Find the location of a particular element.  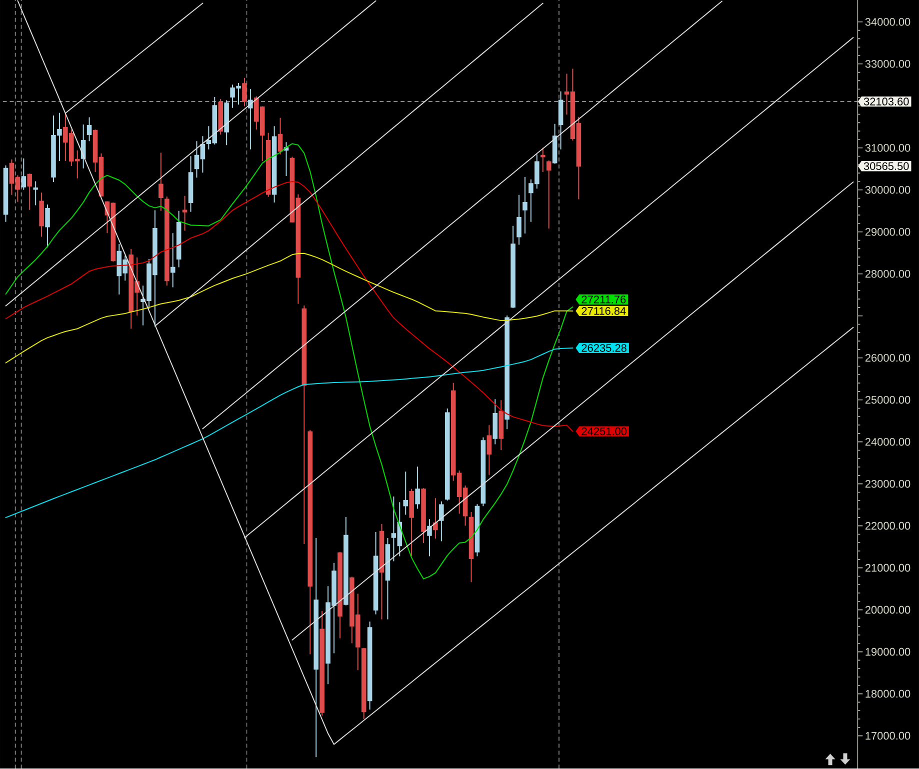

ref-line-label: 32103.60 is located at coordinates (886, 102).